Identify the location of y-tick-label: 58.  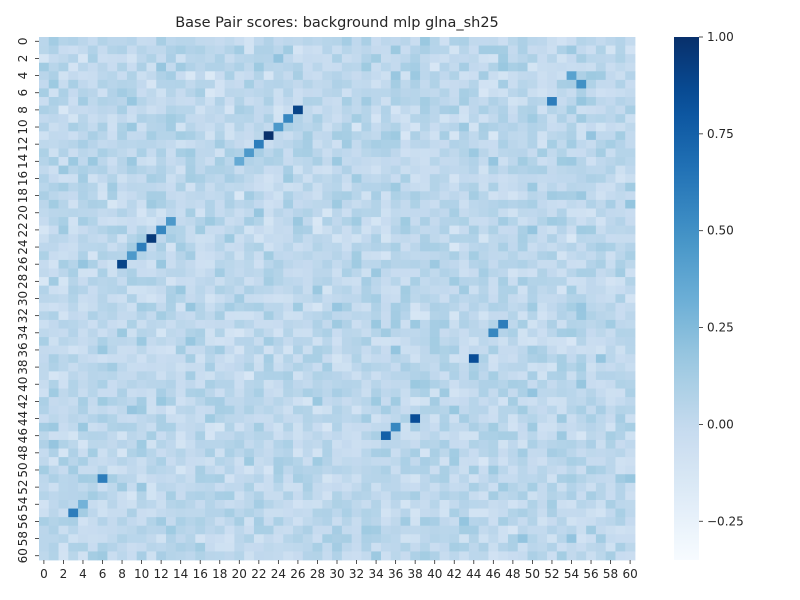
(23, 538).